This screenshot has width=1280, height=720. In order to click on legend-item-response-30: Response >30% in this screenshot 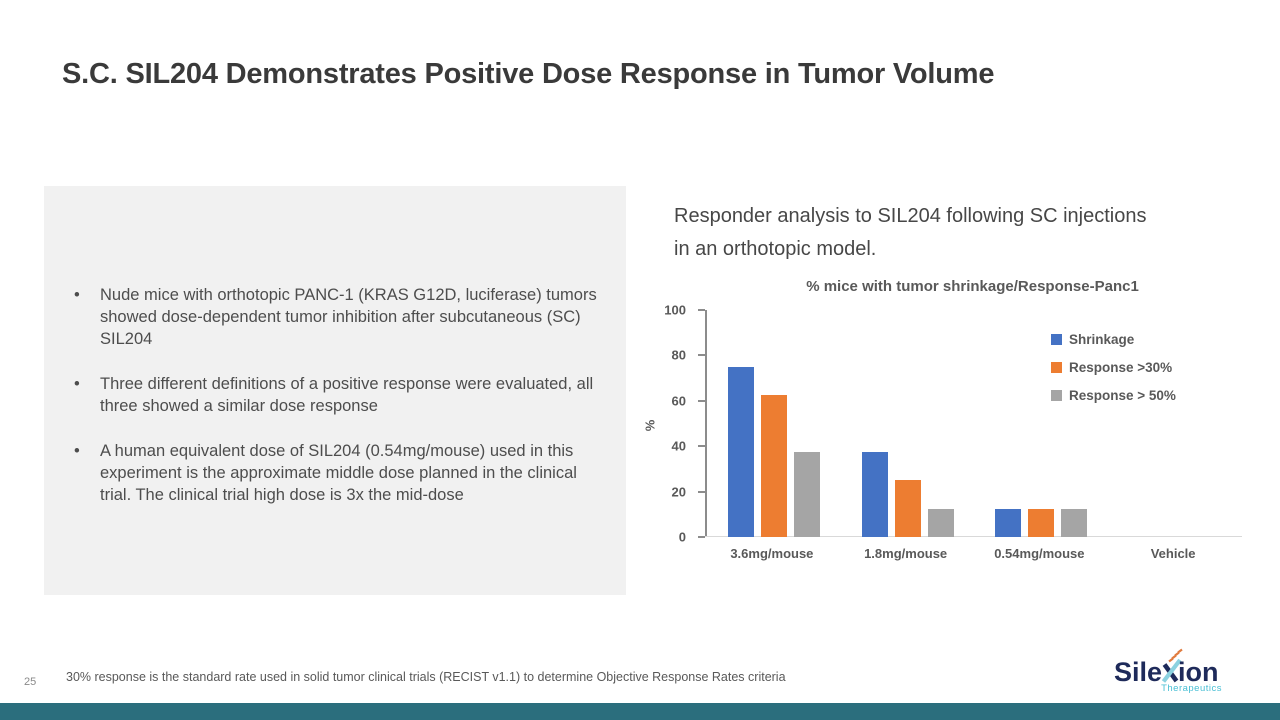, I will do `click(1113, 367)`.